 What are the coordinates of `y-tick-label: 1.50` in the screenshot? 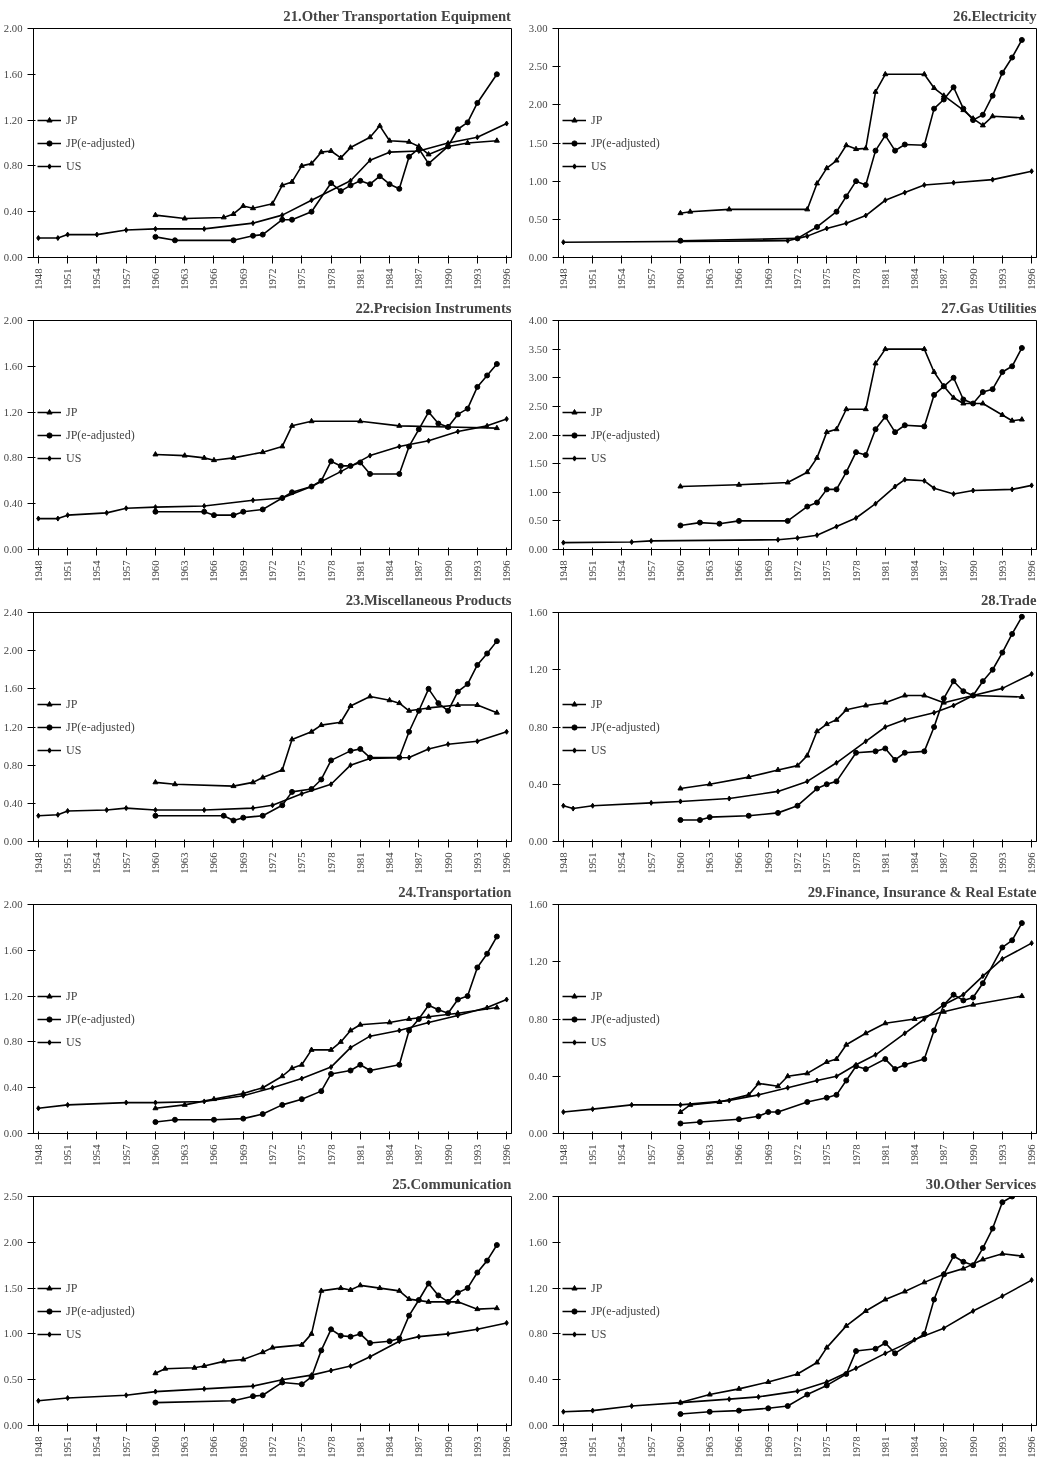 It's located at (538, 464).